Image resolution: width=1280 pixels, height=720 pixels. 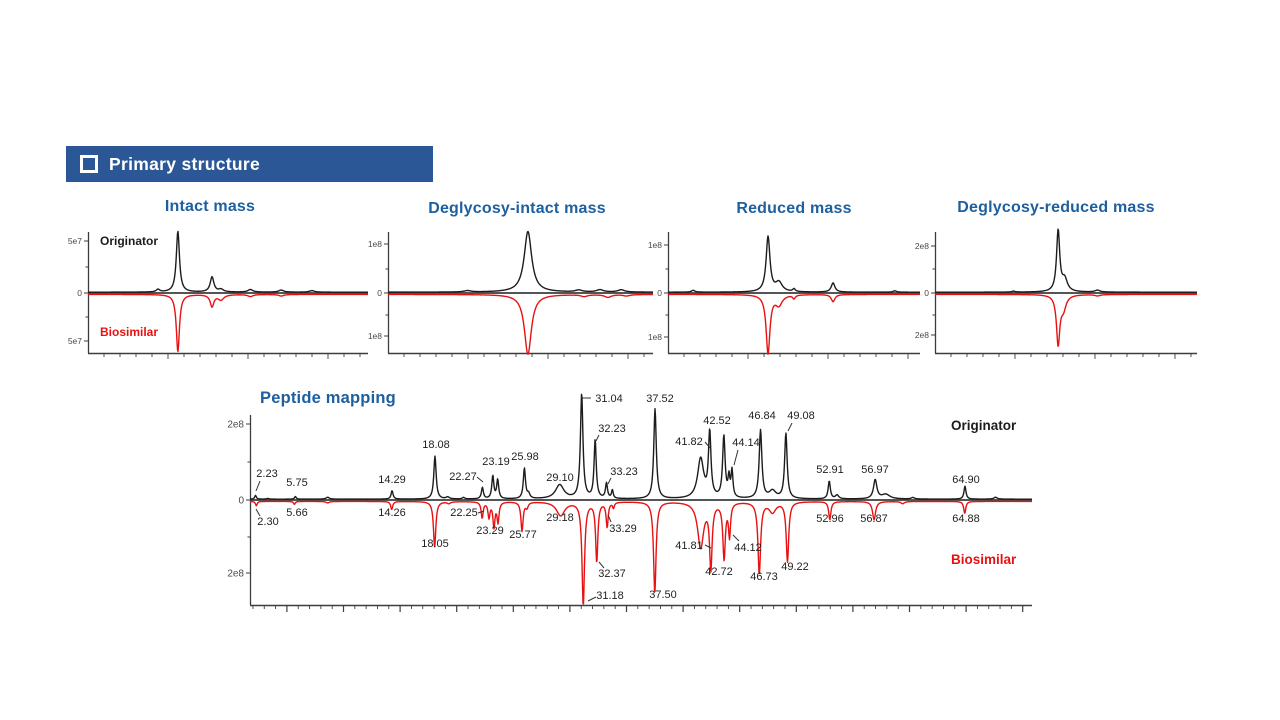 I want to click on peak-label: 49.22, so click(x=795, y=567).